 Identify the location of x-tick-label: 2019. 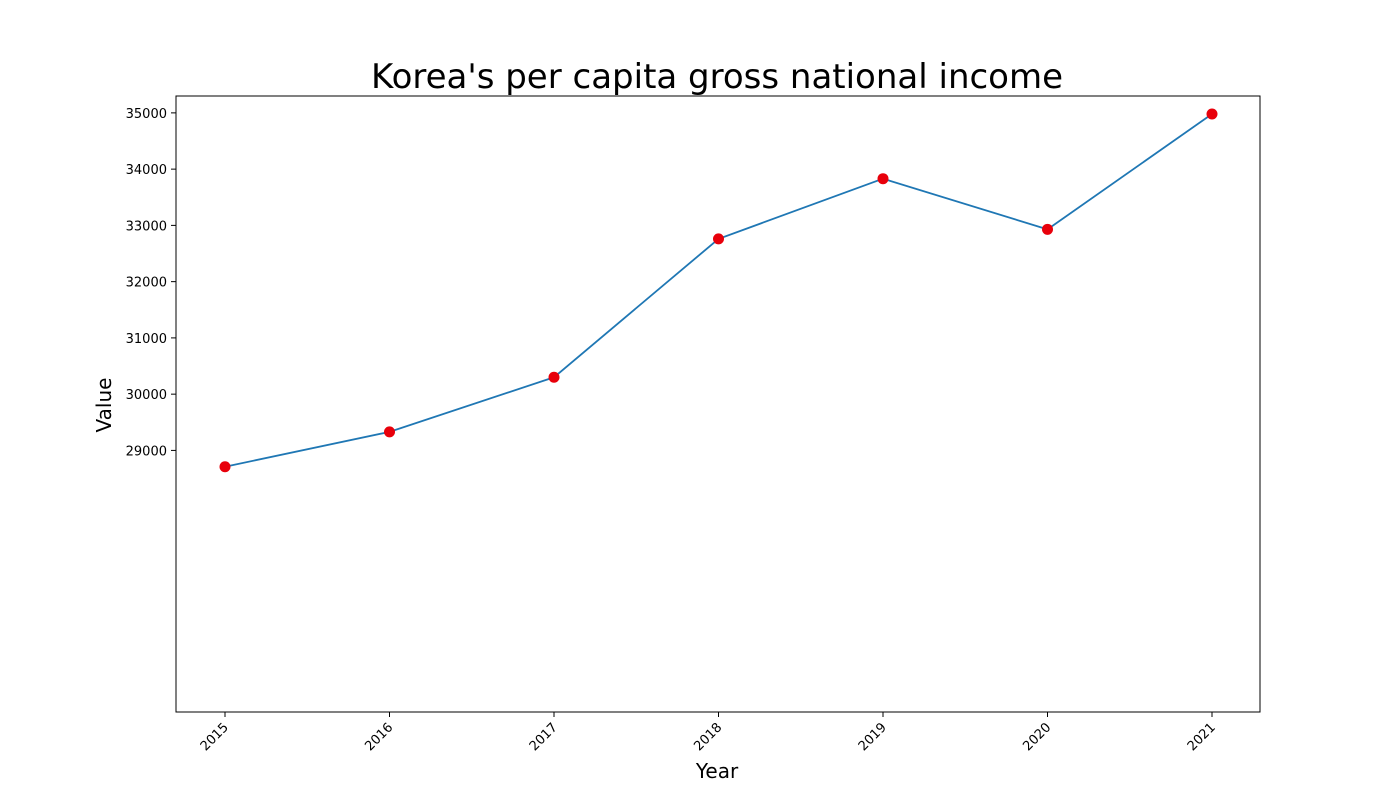
(873, 737).